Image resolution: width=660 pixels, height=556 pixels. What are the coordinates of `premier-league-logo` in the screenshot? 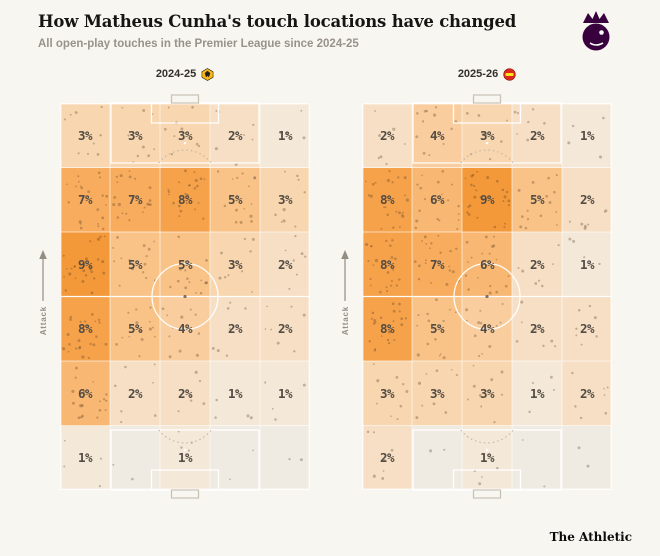 It's located at (596, 31).